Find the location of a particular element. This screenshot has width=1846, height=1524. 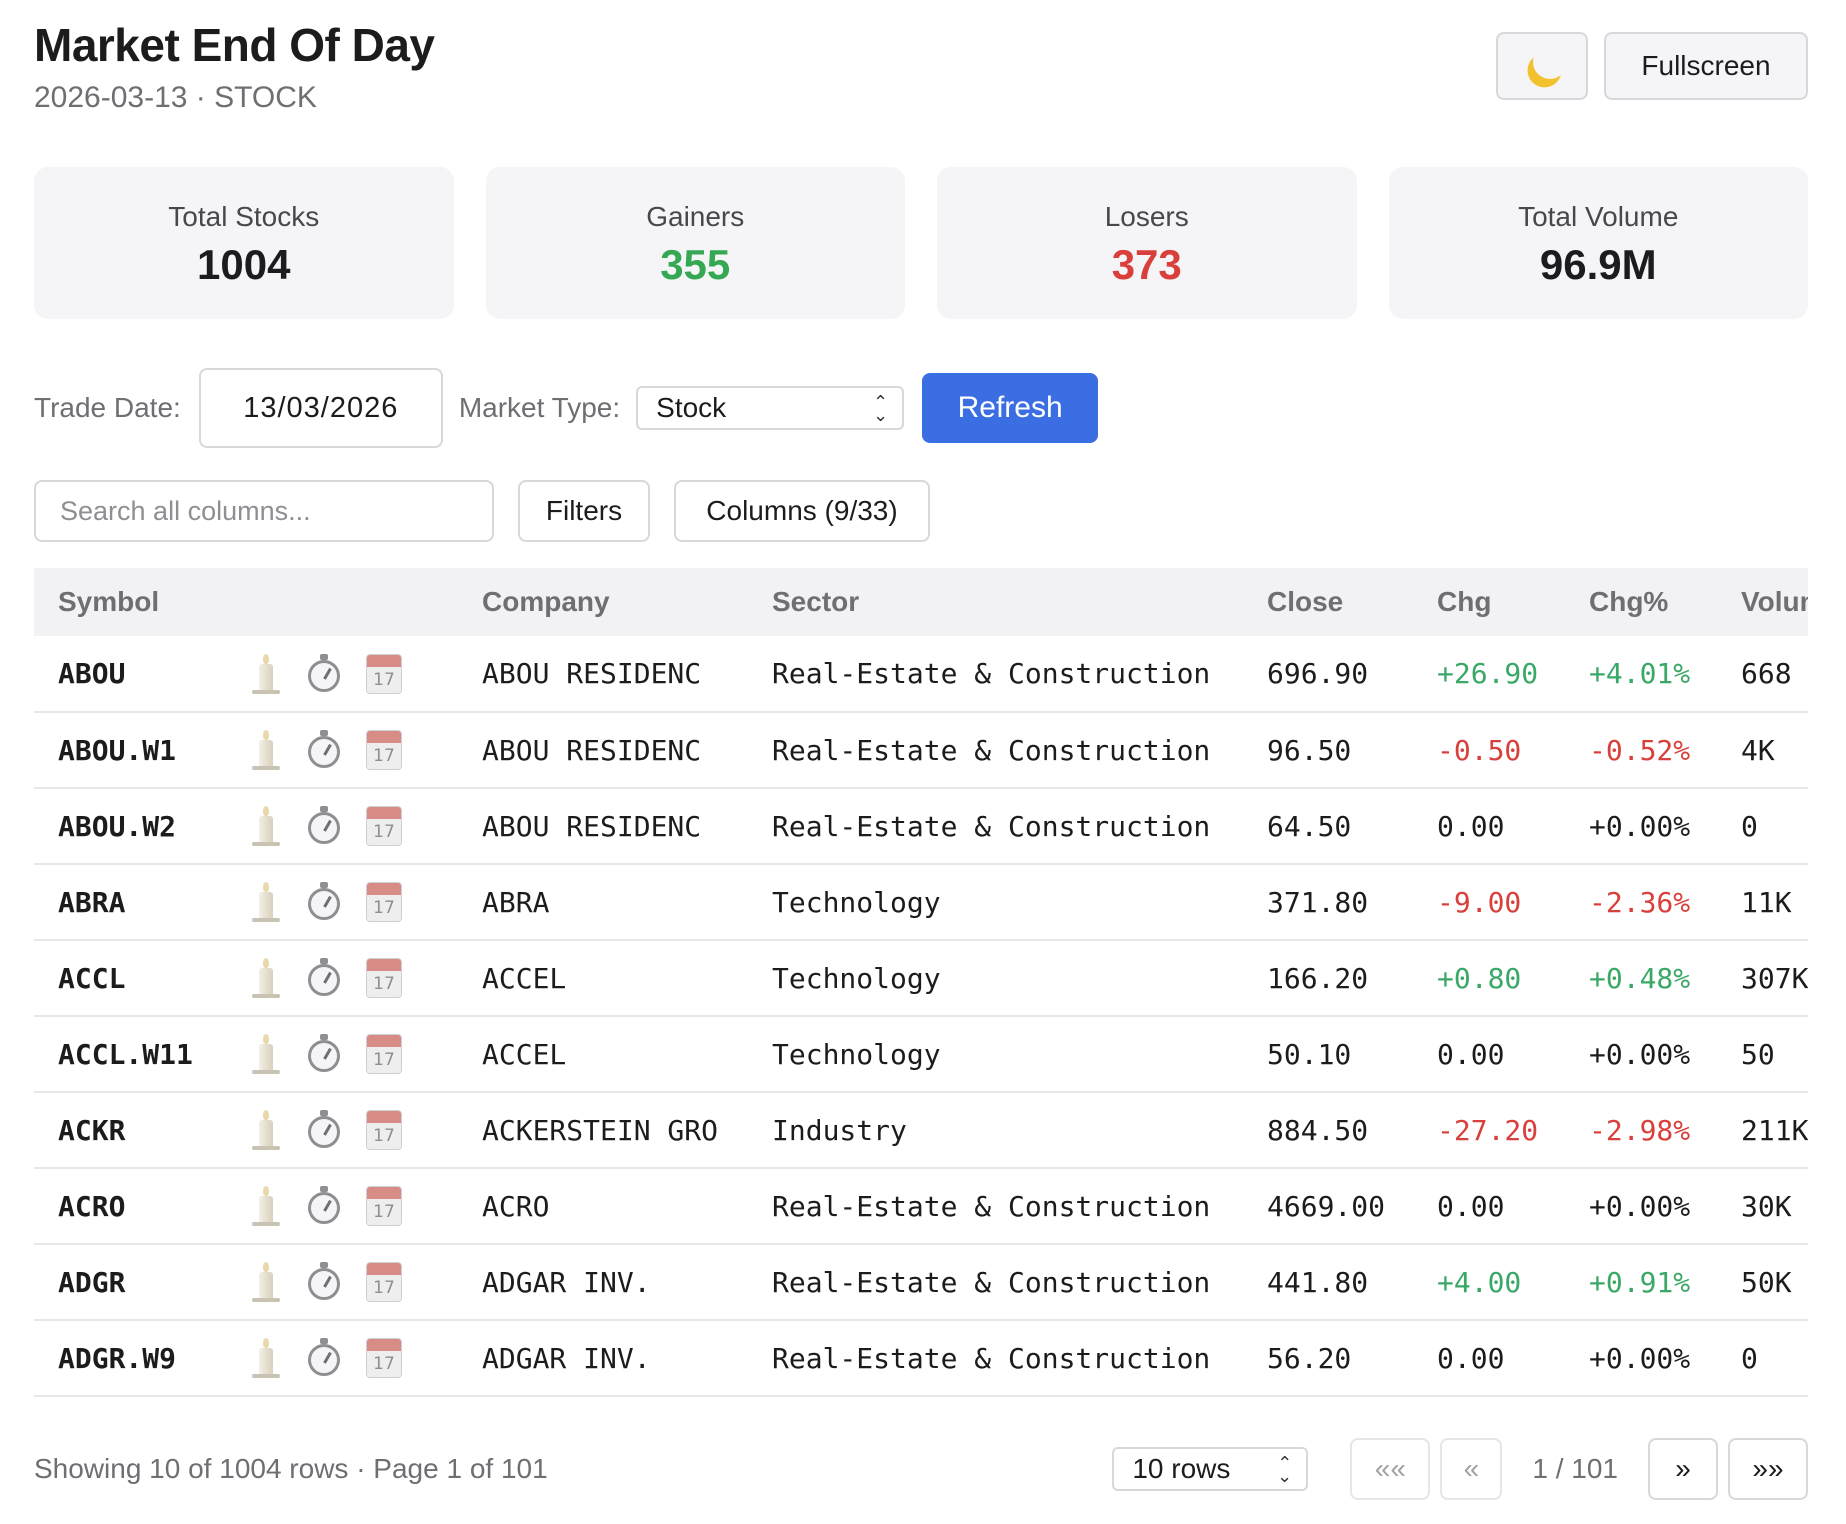

prev-page-button: « is located at coordinates (1471, 1469).